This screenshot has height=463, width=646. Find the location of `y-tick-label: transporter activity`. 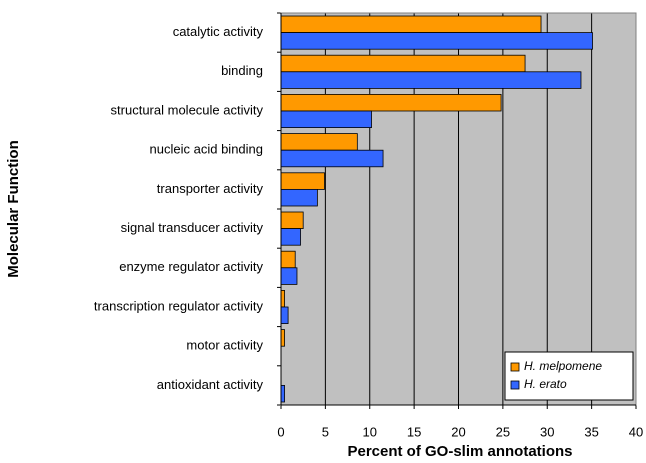

y-tick-label: transporter activity is located at coordinates (210, 188).